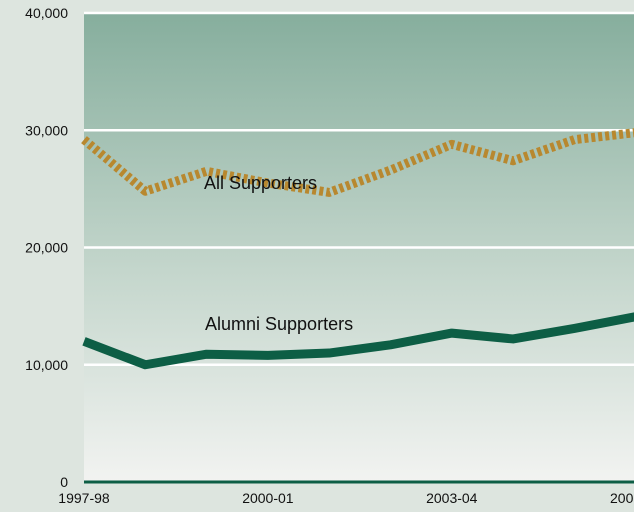 Image resolution: width=634 pixels, height=512 pixels. Describe the element at coordinates (64, 482) in the screenshot. I see `y-tick-label: 0` at that location.